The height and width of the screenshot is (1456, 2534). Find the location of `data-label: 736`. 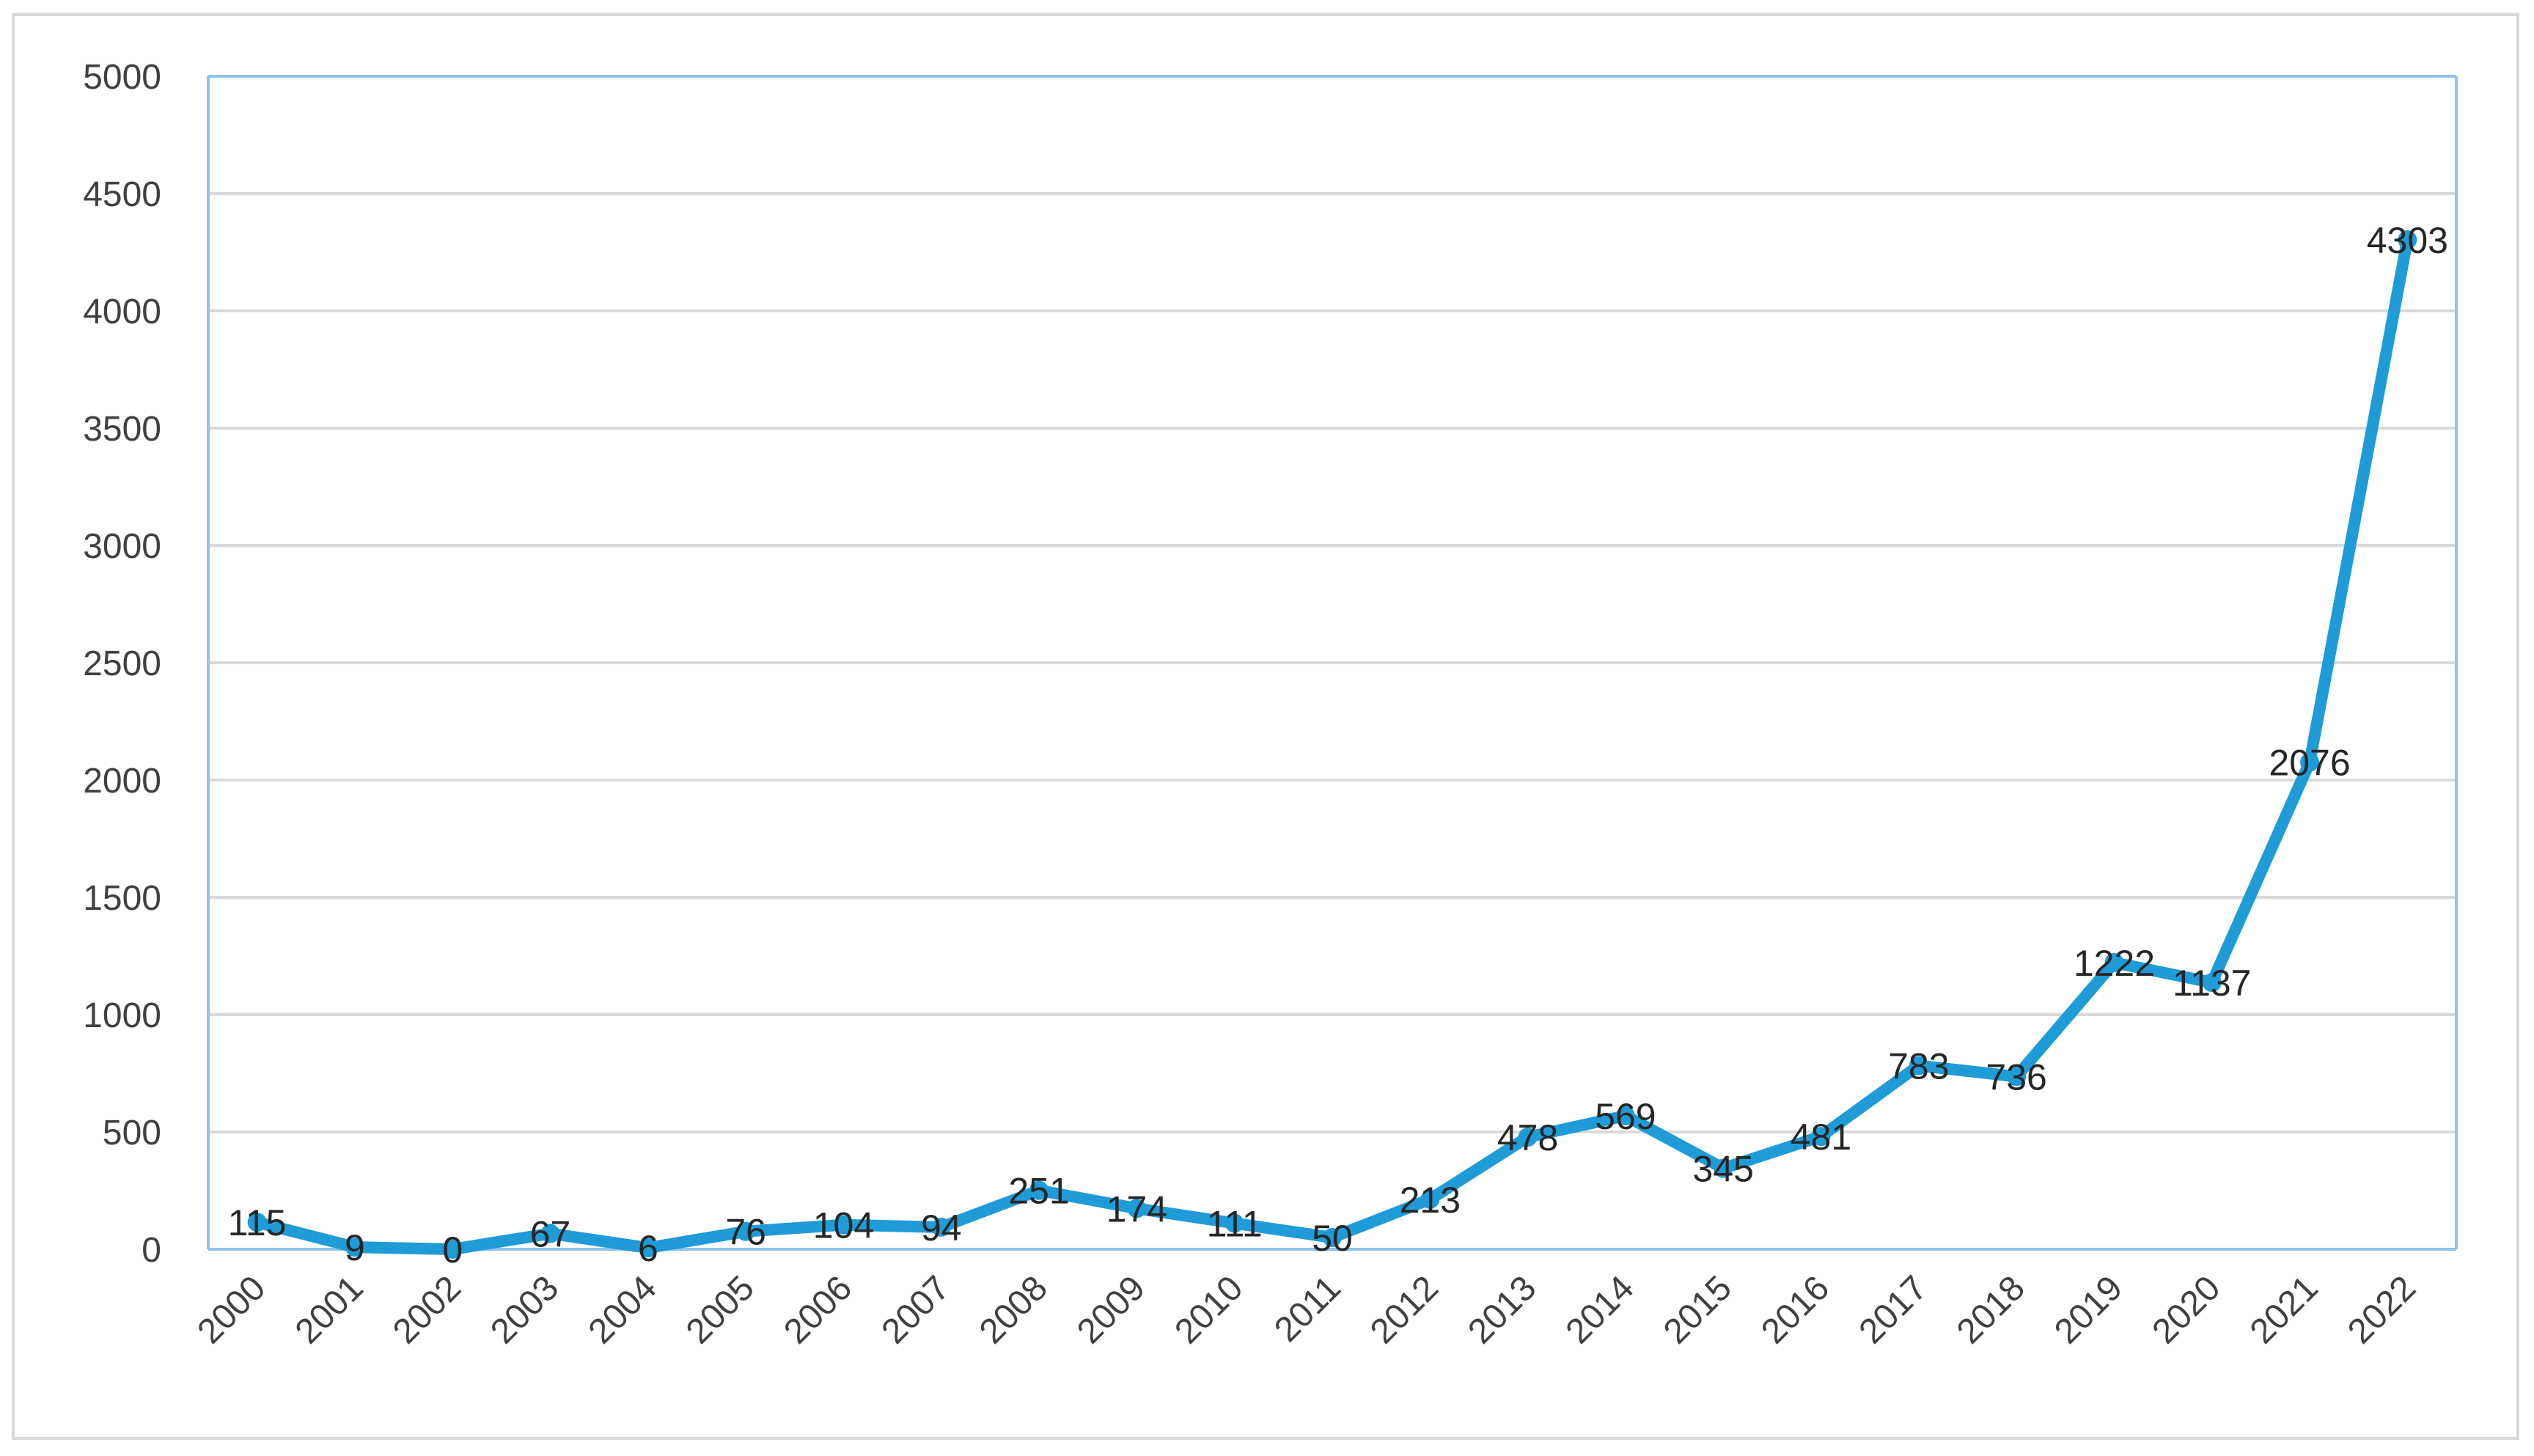

data-label: 736 is located at coordinates (2016, 1076).